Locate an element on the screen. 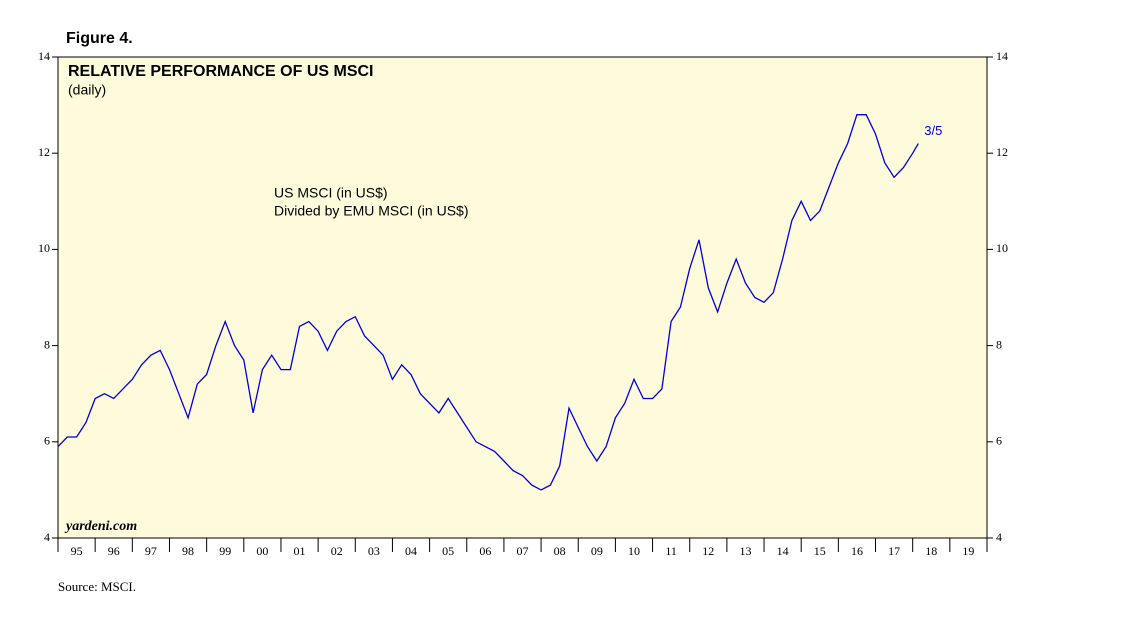 This screenshot has height=626, width=1138. y-tick-label: 6 is located at coordinates (47, 441).